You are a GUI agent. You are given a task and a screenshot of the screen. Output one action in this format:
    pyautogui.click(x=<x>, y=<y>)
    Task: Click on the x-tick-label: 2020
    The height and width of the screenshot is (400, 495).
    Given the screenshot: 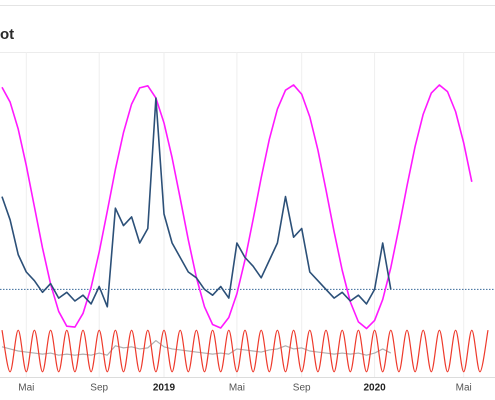 What is the action you would take?
    pyautogui.click(x=374, y=388)
    